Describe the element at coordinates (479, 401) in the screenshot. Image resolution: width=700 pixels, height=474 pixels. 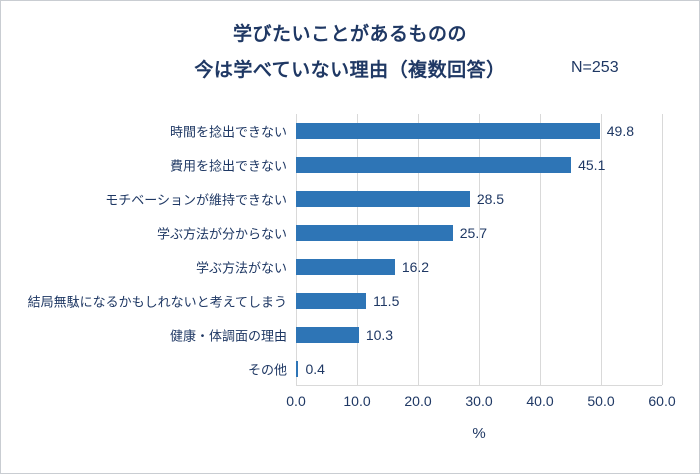
I see `x-tick-label: 30.0` at that location.